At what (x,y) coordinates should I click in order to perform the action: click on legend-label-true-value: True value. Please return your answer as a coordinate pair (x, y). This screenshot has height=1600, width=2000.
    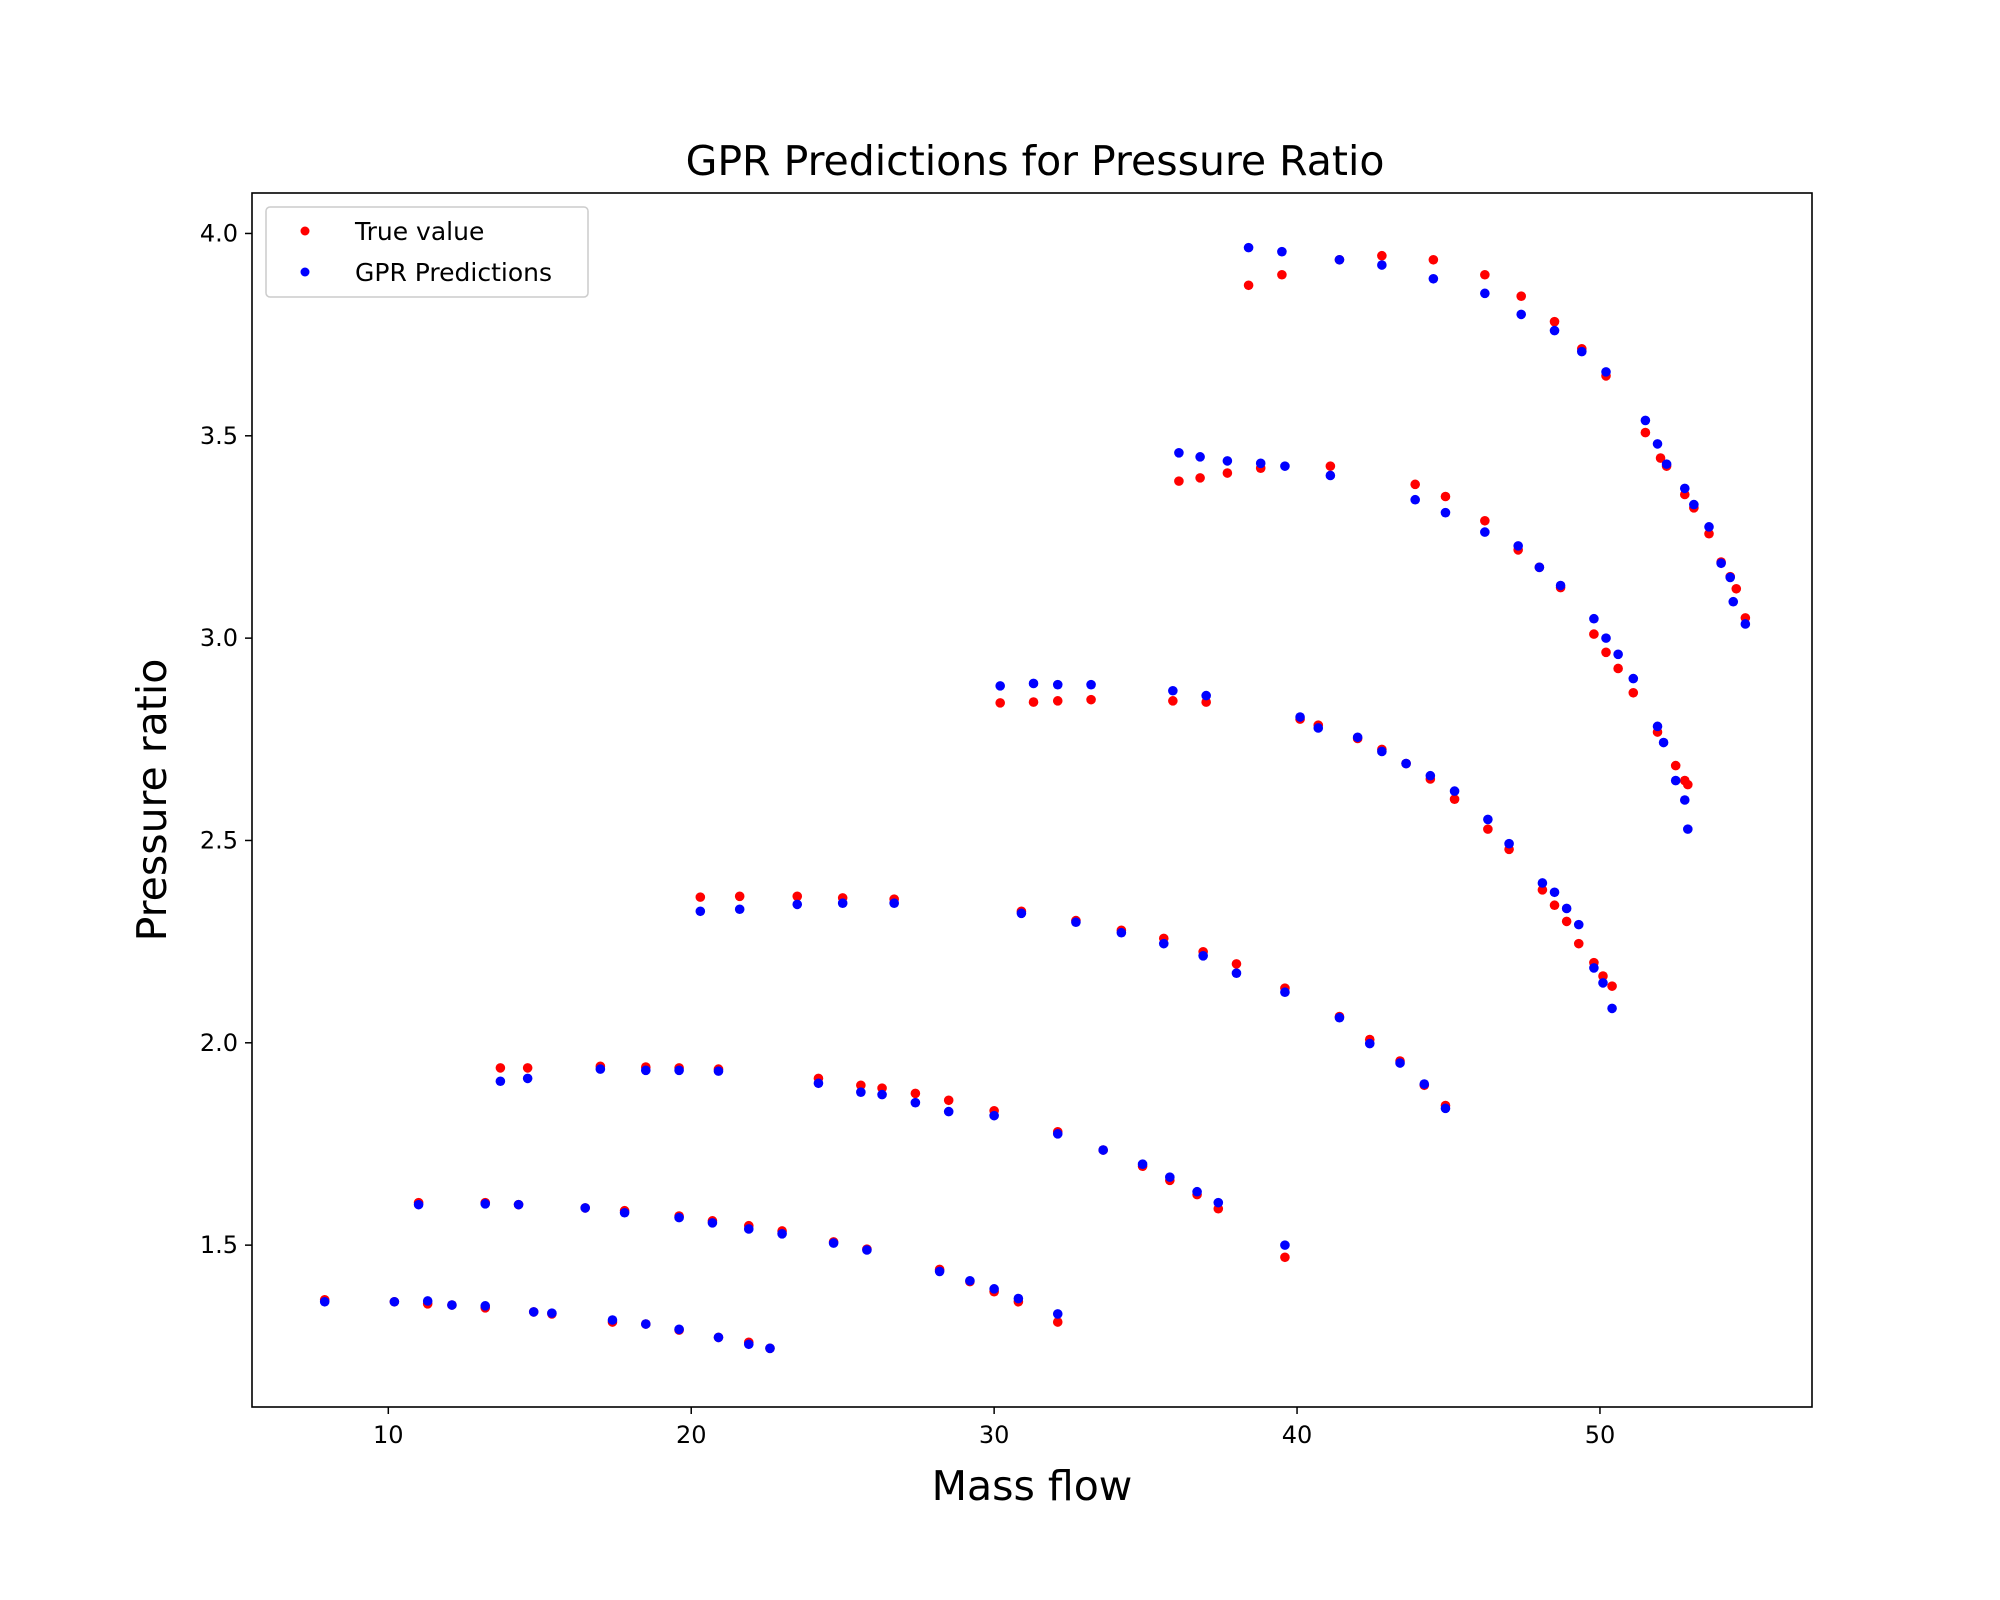
    Looking at the image, I should click on (419, 231).